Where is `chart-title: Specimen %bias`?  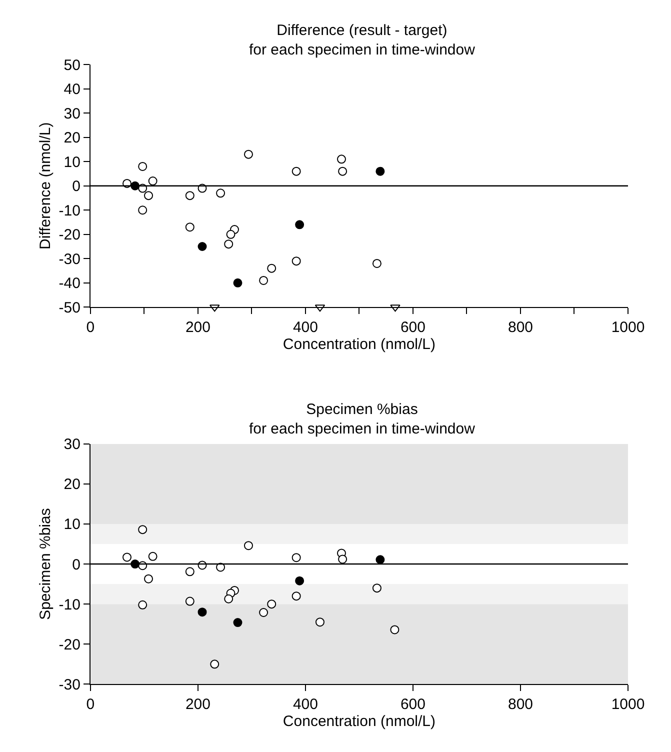 chart-title: Specimen %bias is located at coordinates (362, 409).